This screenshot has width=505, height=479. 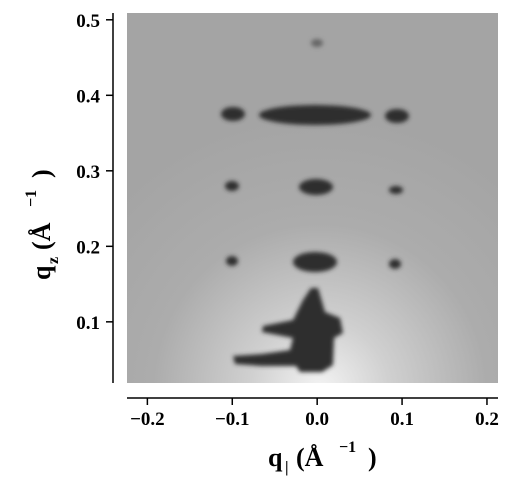 What do you see at coordinates (232, 419) in the screenshot?
I see `x-tick-label: −0.1` at bounding box center [232, 419].